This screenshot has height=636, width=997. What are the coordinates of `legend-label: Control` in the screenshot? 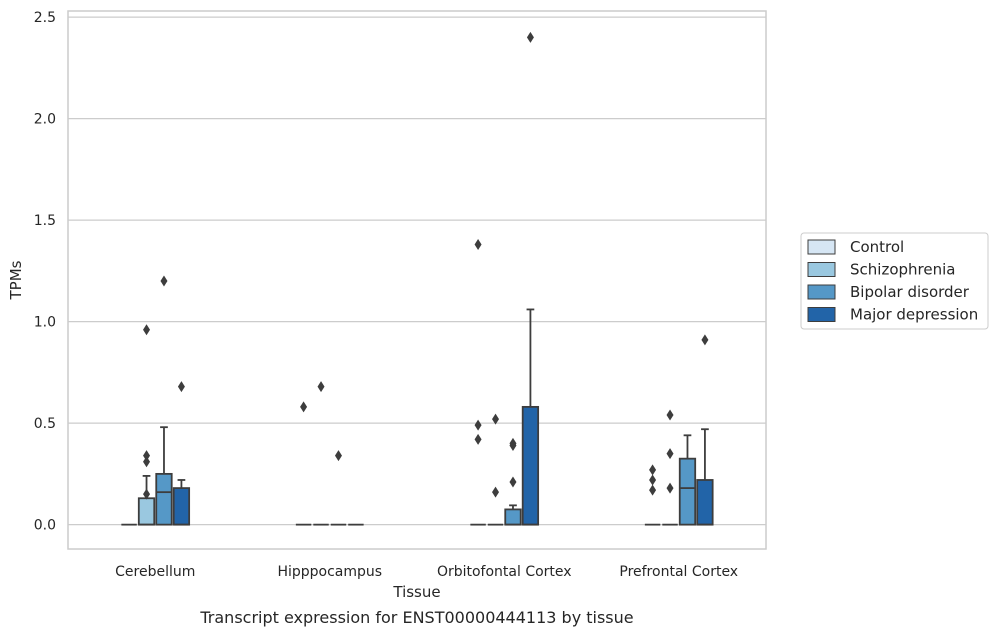 It's located at (877, 247).